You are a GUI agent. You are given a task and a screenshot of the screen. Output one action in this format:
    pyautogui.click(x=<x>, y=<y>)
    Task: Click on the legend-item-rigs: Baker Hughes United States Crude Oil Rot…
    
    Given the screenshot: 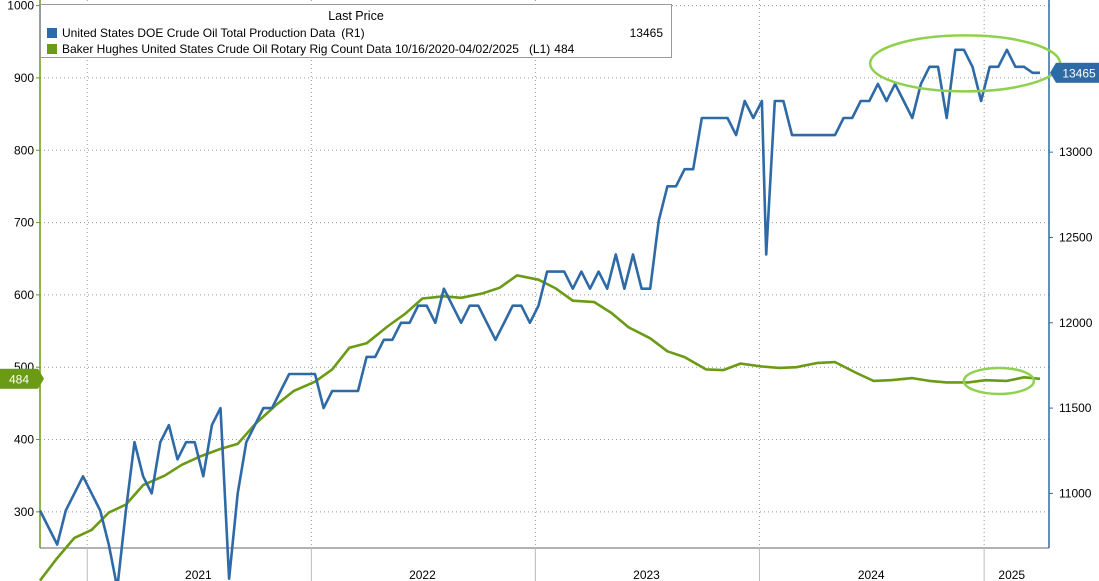 What is the action you would take?
    pyautogui.click(x=355, y=49)
    